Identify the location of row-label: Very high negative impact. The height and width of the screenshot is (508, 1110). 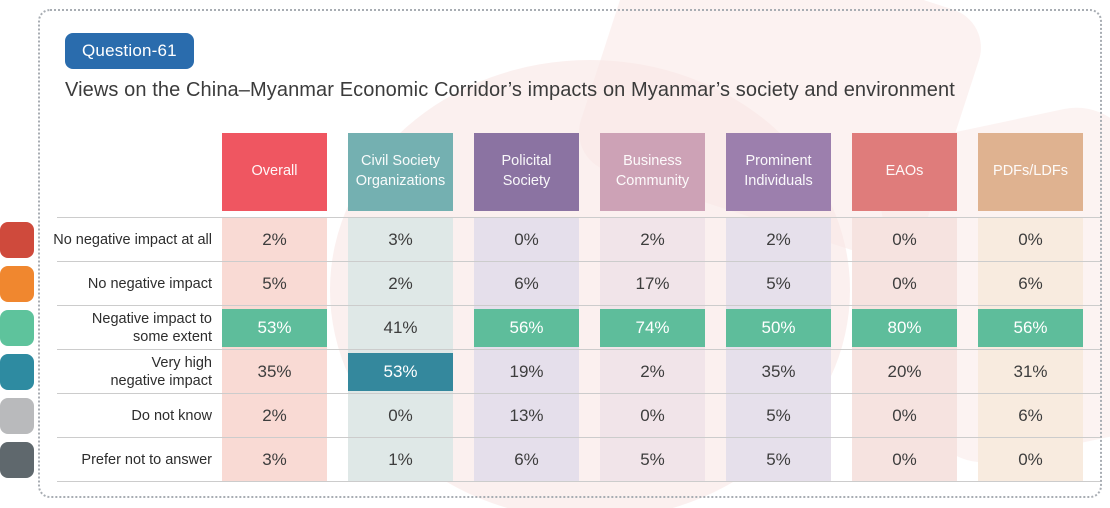
(161, 371).